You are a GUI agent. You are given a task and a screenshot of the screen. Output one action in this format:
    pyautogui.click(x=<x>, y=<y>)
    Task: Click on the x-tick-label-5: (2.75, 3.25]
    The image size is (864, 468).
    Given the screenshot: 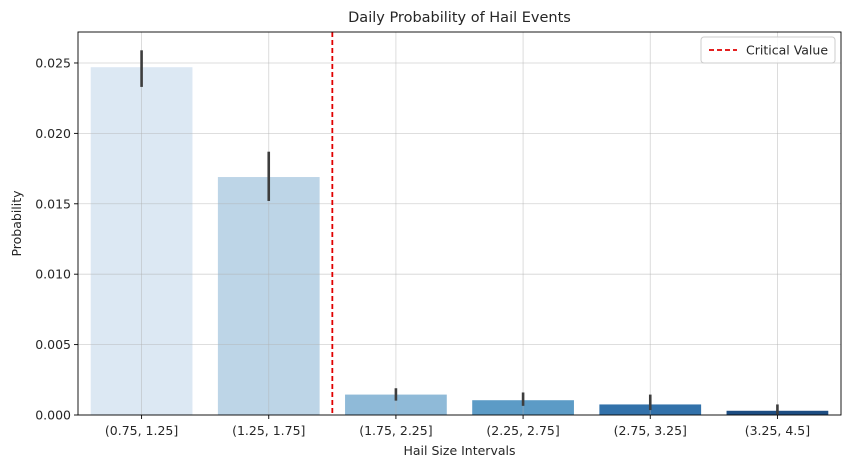 What is the action you would take?
    pyautogui.click(x=650, y=430)
    